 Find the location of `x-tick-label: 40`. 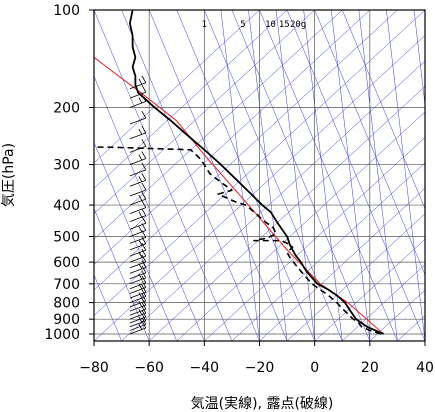

x-tick-label: 40 is located at coordinates (425, 368).